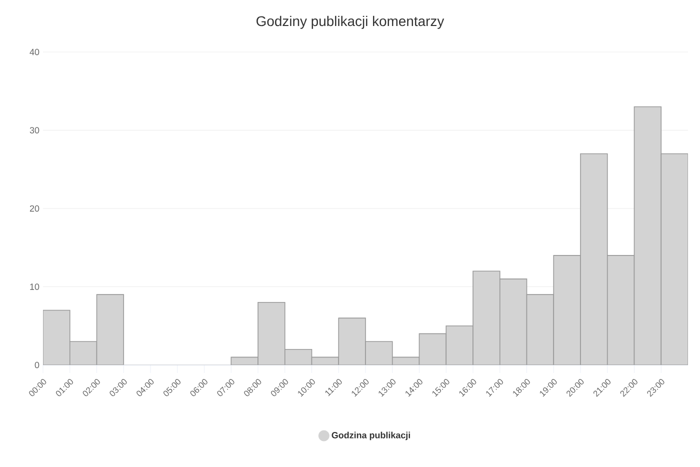 This screenshot has width=700, height=467. Describe the element at coordinates (35, 52) in the screenshot. I see `y-tick-label: 40` at that location.